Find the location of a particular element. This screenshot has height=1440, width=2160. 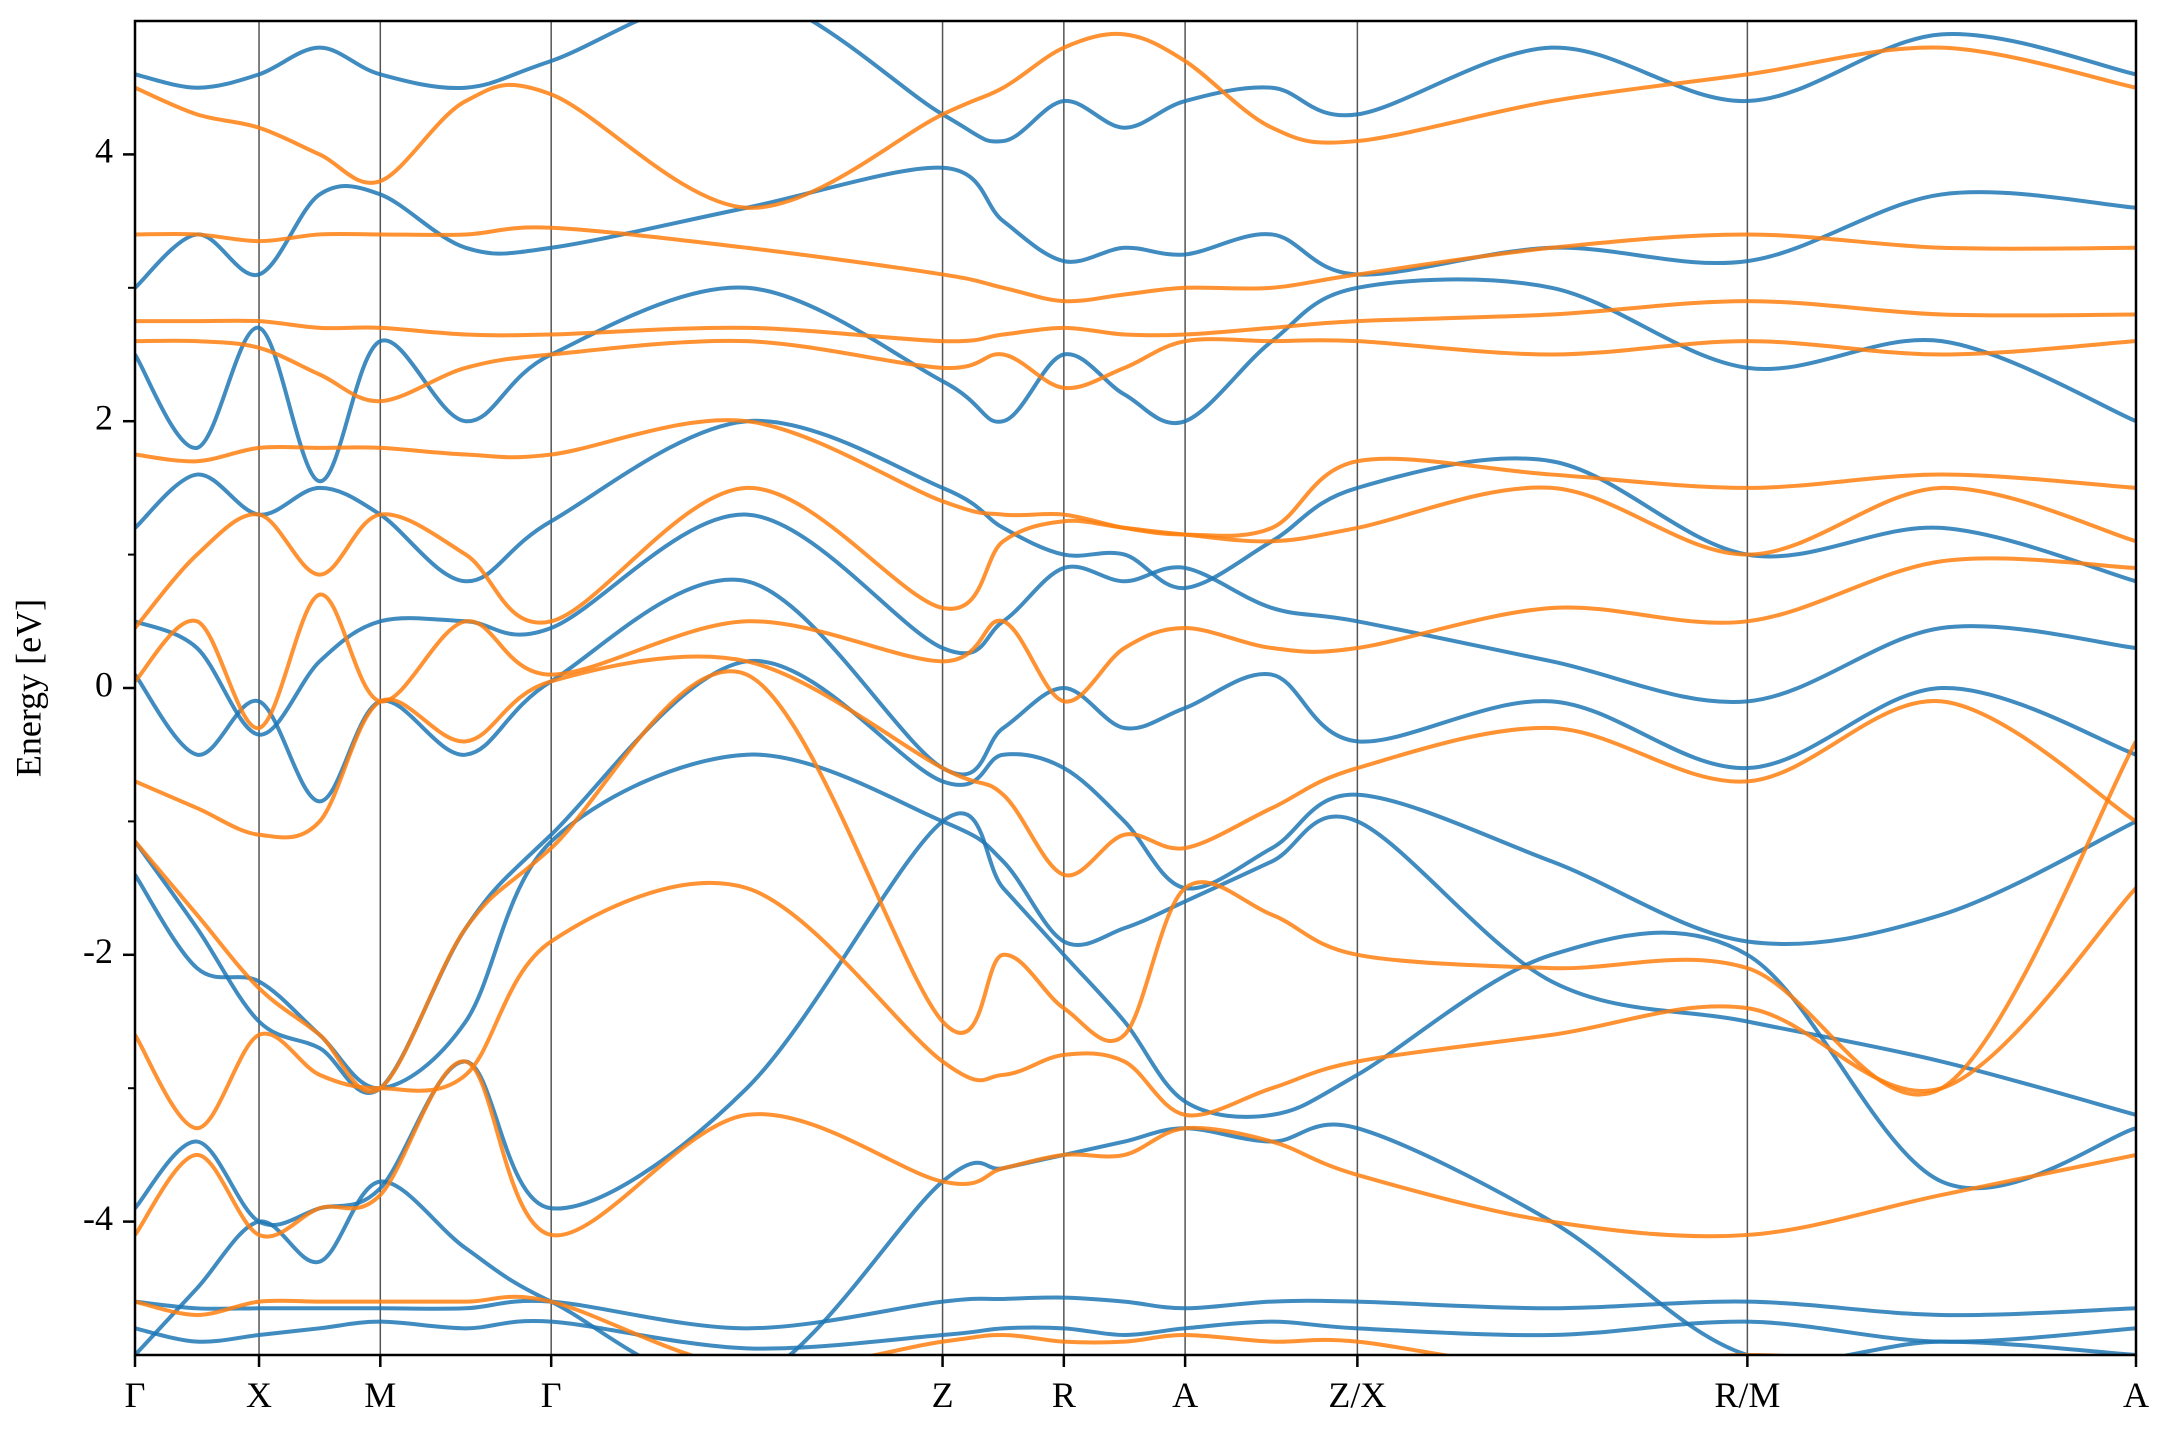

x-tick-label: R/M is located at coordinates (1747, 1395).